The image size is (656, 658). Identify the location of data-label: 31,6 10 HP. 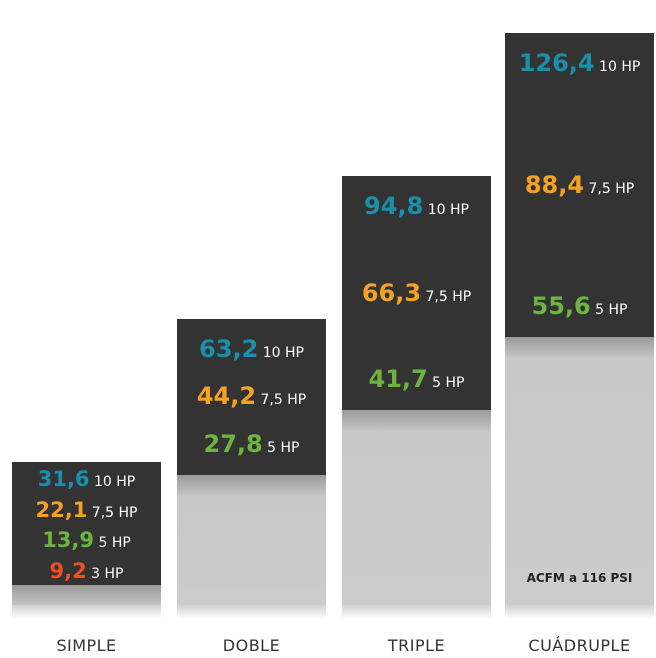
(86, 481).